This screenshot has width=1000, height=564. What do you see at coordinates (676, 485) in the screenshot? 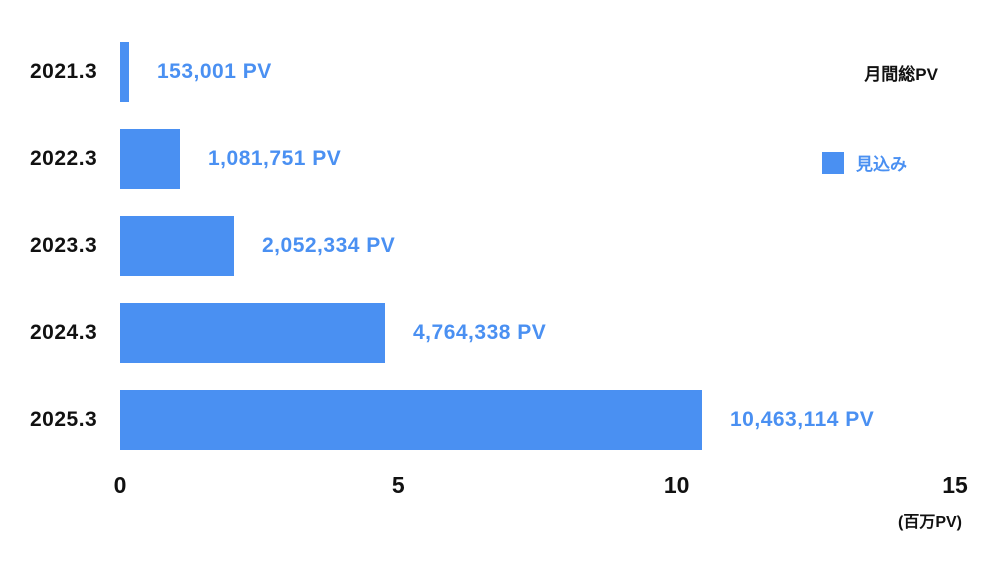
I see `x-tick: 10` at bounding box center [676, 485].